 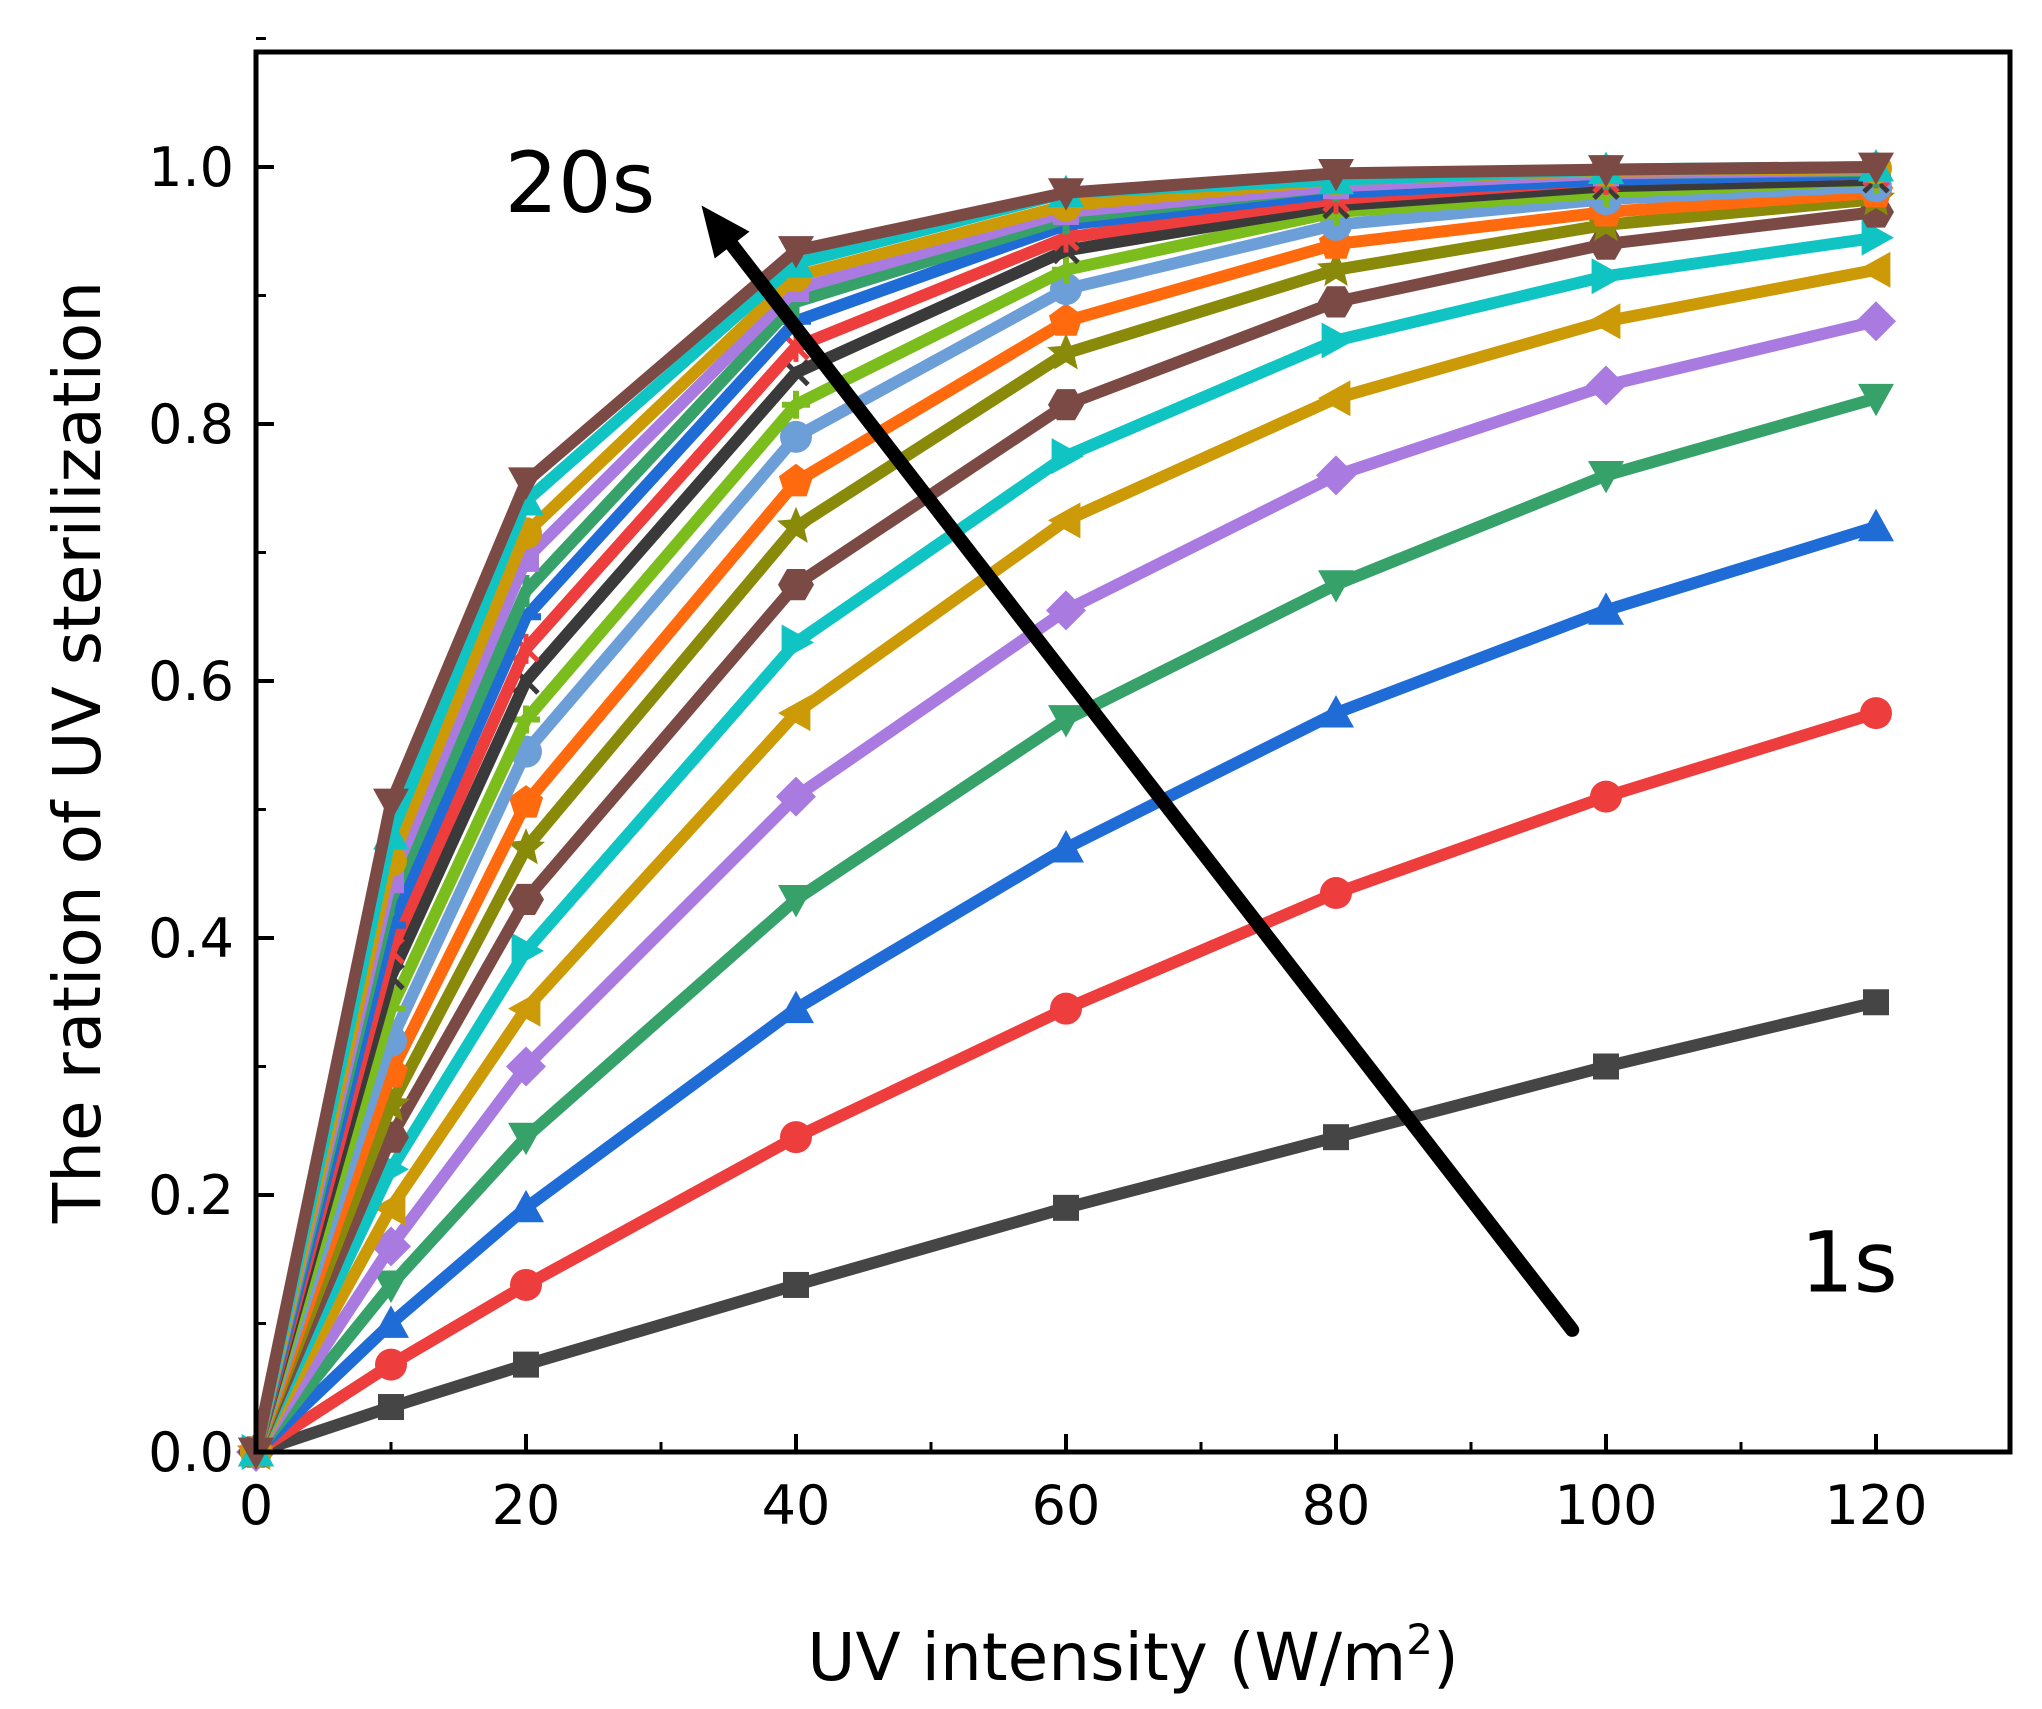 What do you see at coordinates (191, 1452) in the screenshot?
I see `y-tick-label: 0.0` at bounding box center [191, 1452].